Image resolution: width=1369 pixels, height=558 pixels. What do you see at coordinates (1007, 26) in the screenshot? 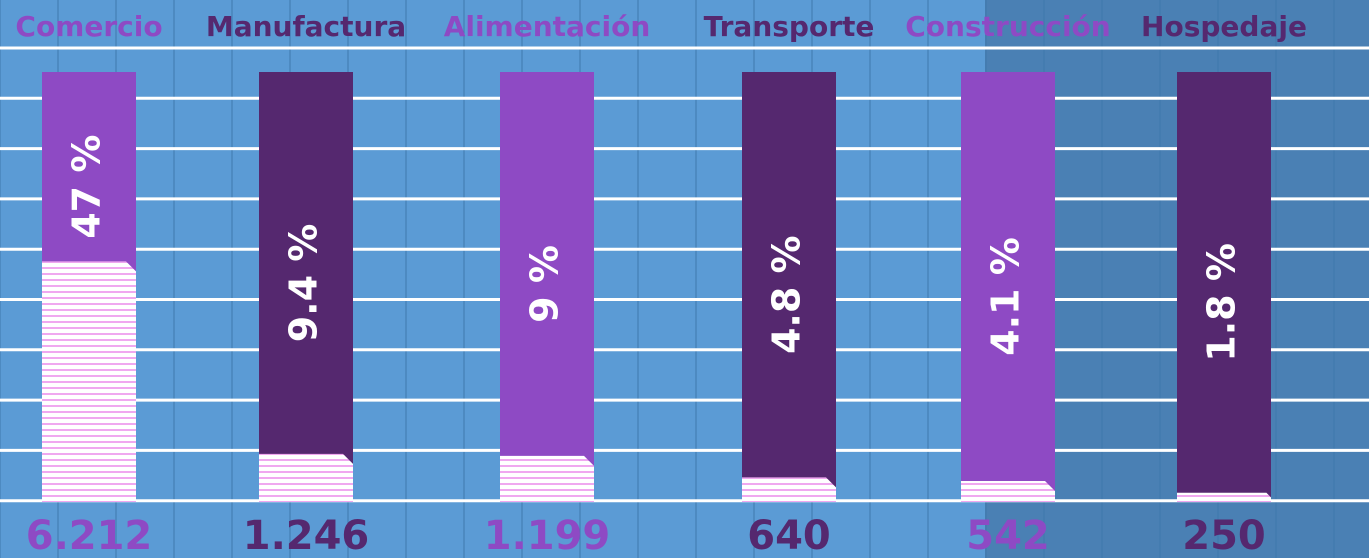
I see `category-label: Construcción` at bounding box center [1007, 26].